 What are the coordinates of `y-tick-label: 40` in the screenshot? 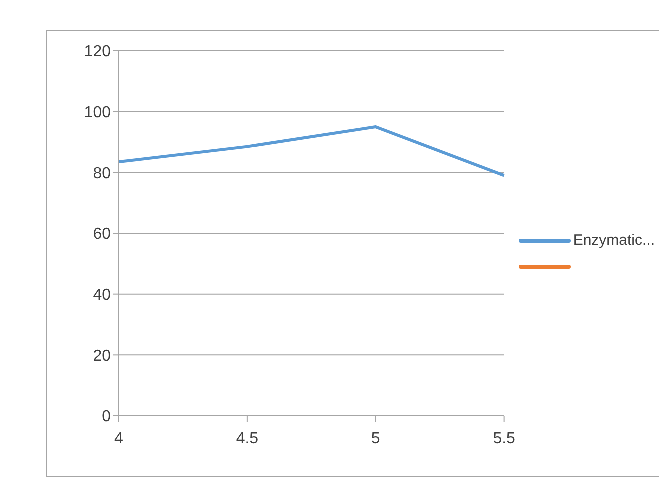 It's located at (102, 295).